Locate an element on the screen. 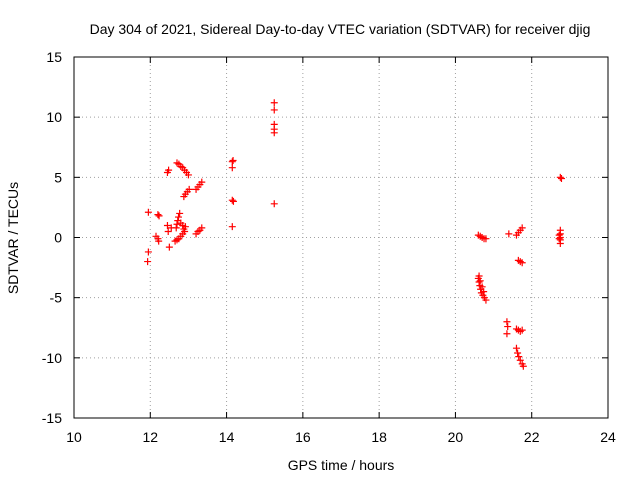 This screenshot has width=640, height=480. y-tick-label: 5 is located at coordinates (58, 177).